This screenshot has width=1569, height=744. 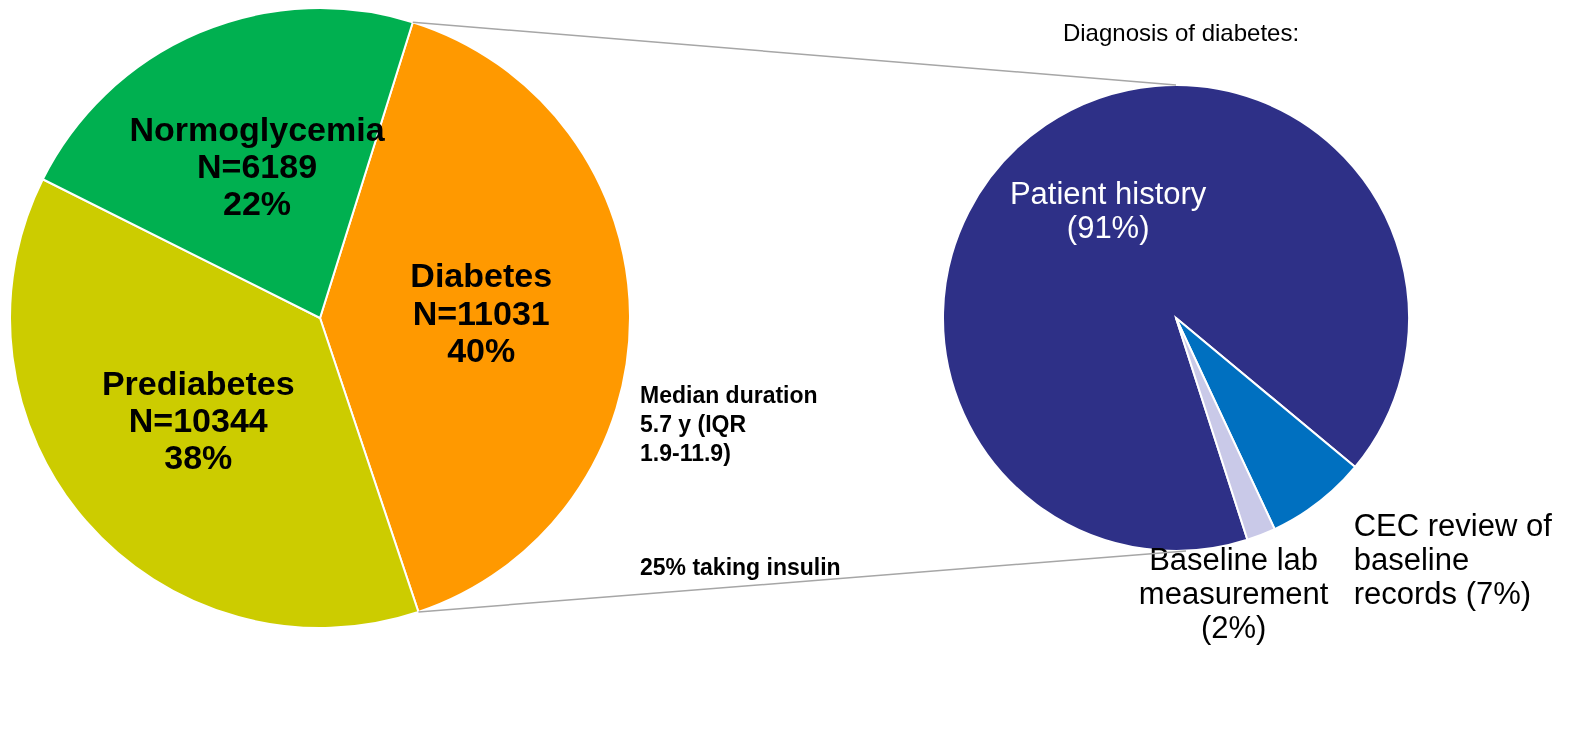 I want to click on slice-label: Baseline lab measurement, so click(x=1233, y=577).